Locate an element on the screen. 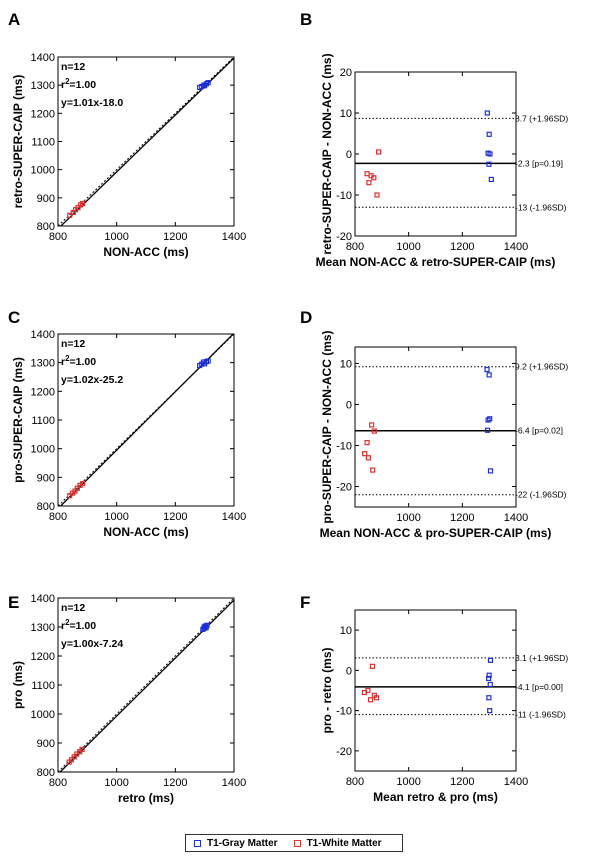 The image size is (590, 856). ref-line-label: -11 (-1.96SD) is located at coordinates (540, 715).